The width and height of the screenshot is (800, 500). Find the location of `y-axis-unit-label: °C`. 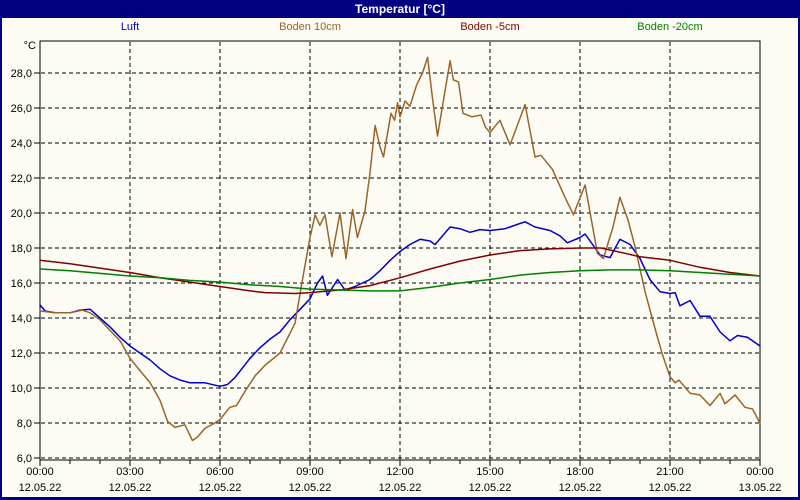

y-axis-unit-label: °C is located at coordinates (30, 46).